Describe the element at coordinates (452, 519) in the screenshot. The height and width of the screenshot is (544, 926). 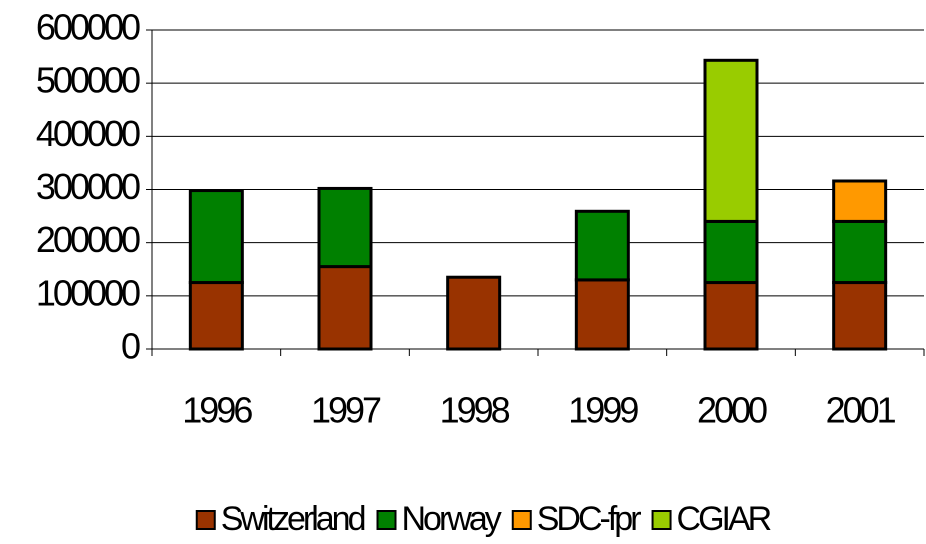
I see `legend-label: Norway` at that location.